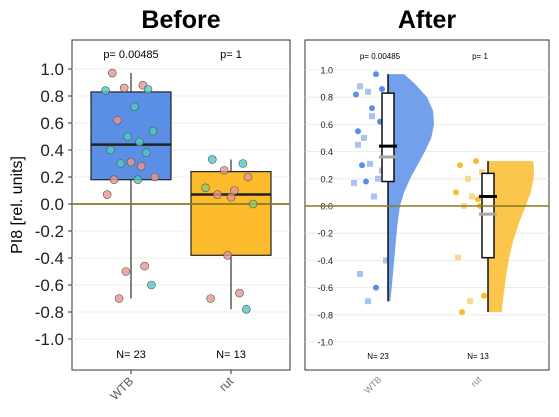 The image size is (559, 417). What do you see at coordinates (427, 20) in the screenshot?
I see `panel-title-after: After` at bounding box center [427, 20].